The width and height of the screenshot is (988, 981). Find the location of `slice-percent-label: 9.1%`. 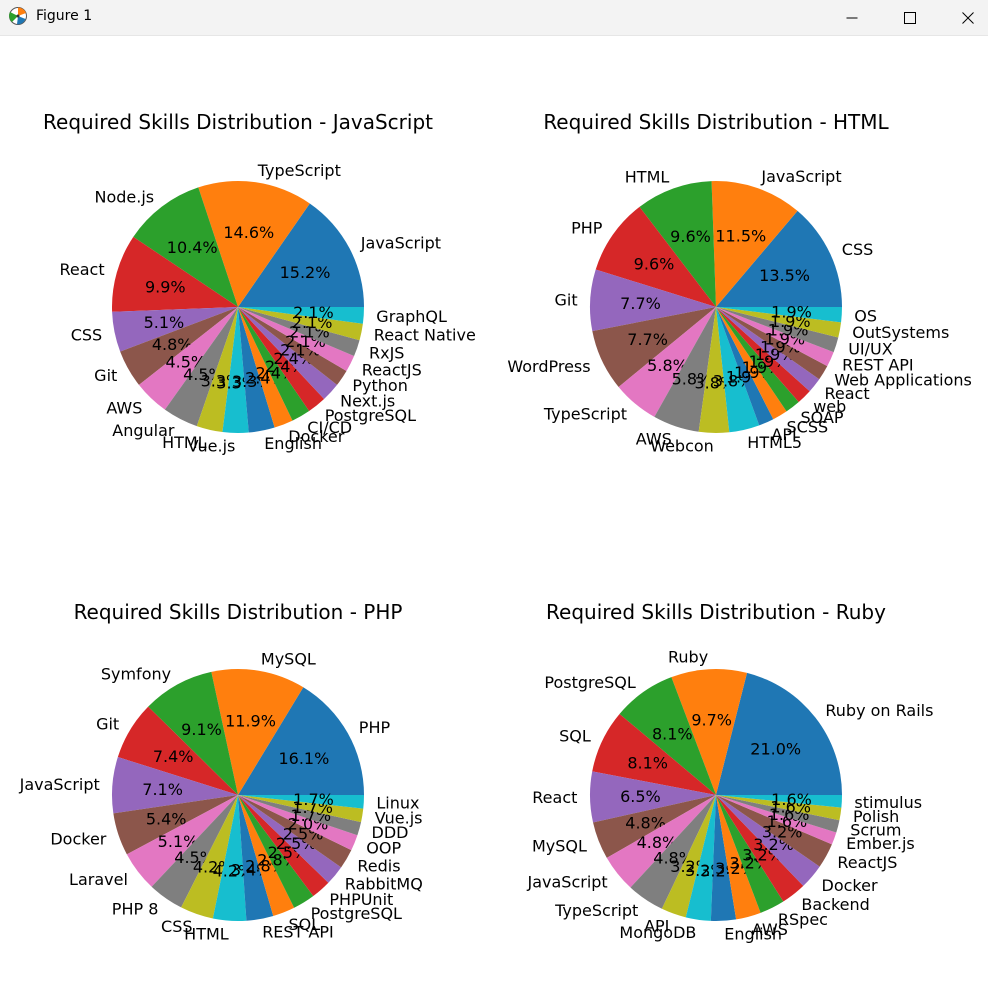

slice-percent-label: 9.1% is located at coordinates (201, 729).